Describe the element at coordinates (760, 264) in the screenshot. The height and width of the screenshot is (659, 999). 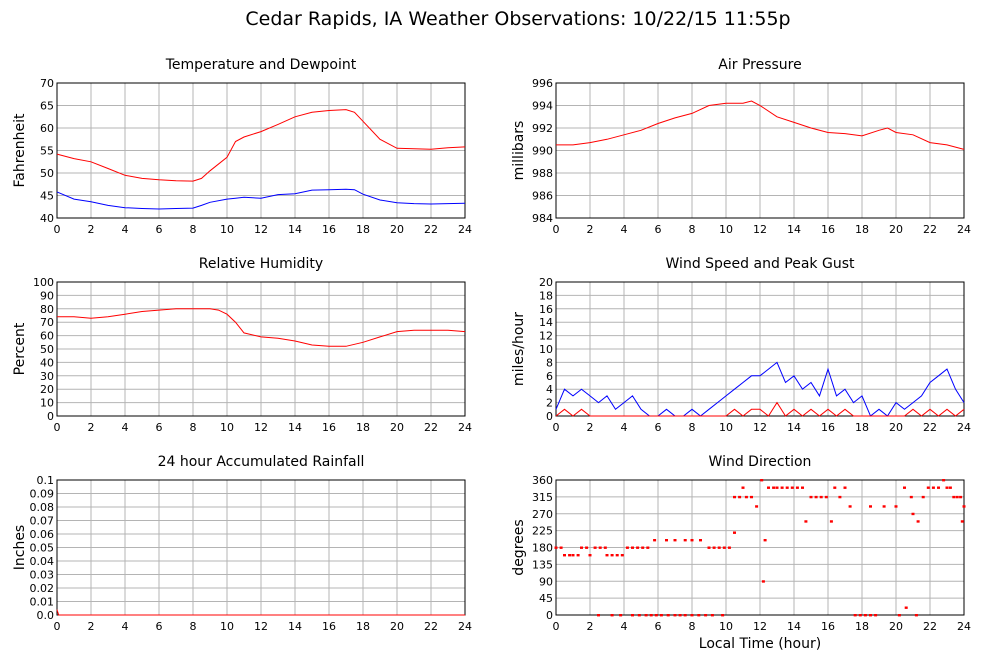
I see `panel-title: Wind Speed and Peak Gust` at that location.